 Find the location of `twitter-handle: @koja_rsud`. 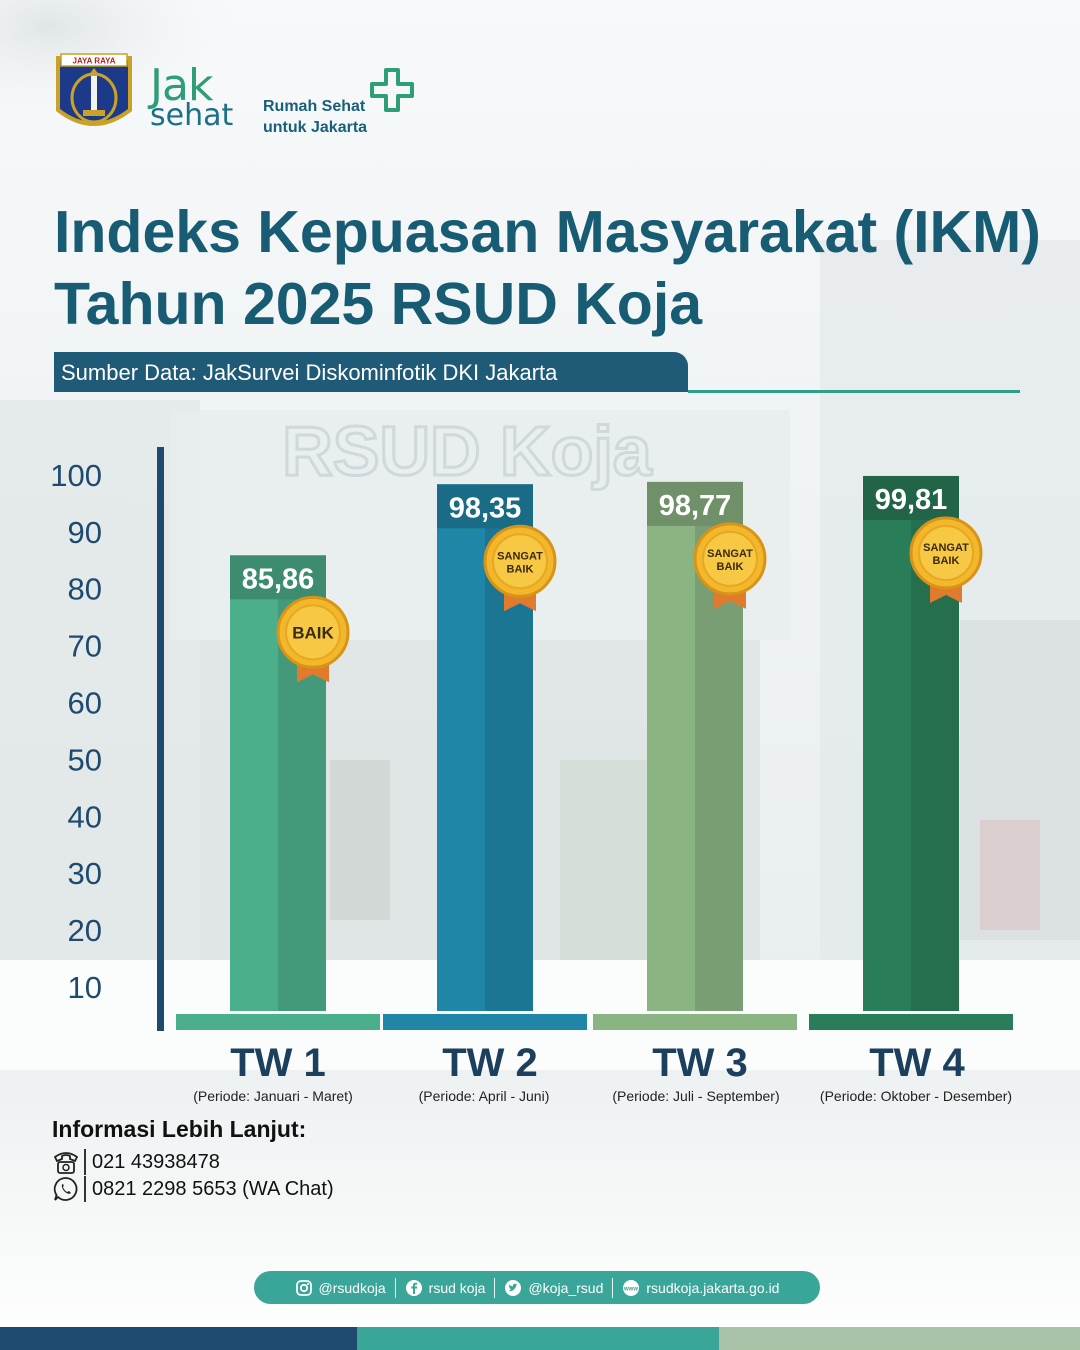

twitter-handle: @koja_rsud is located at coordinates (566, 1287).